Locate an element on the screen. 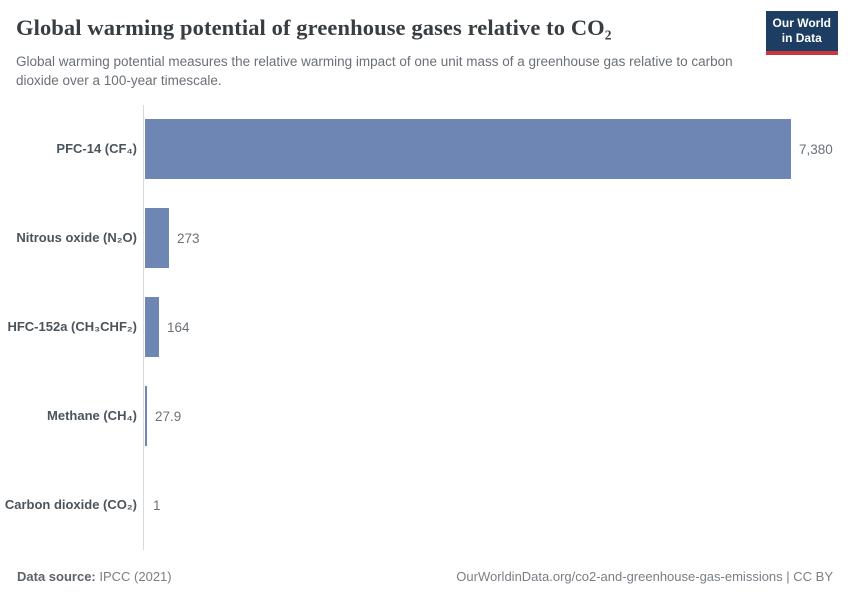 Image resolution: width=850 pixels, height=600 pixels. y-axis-line is located at coordinates (143, 327).